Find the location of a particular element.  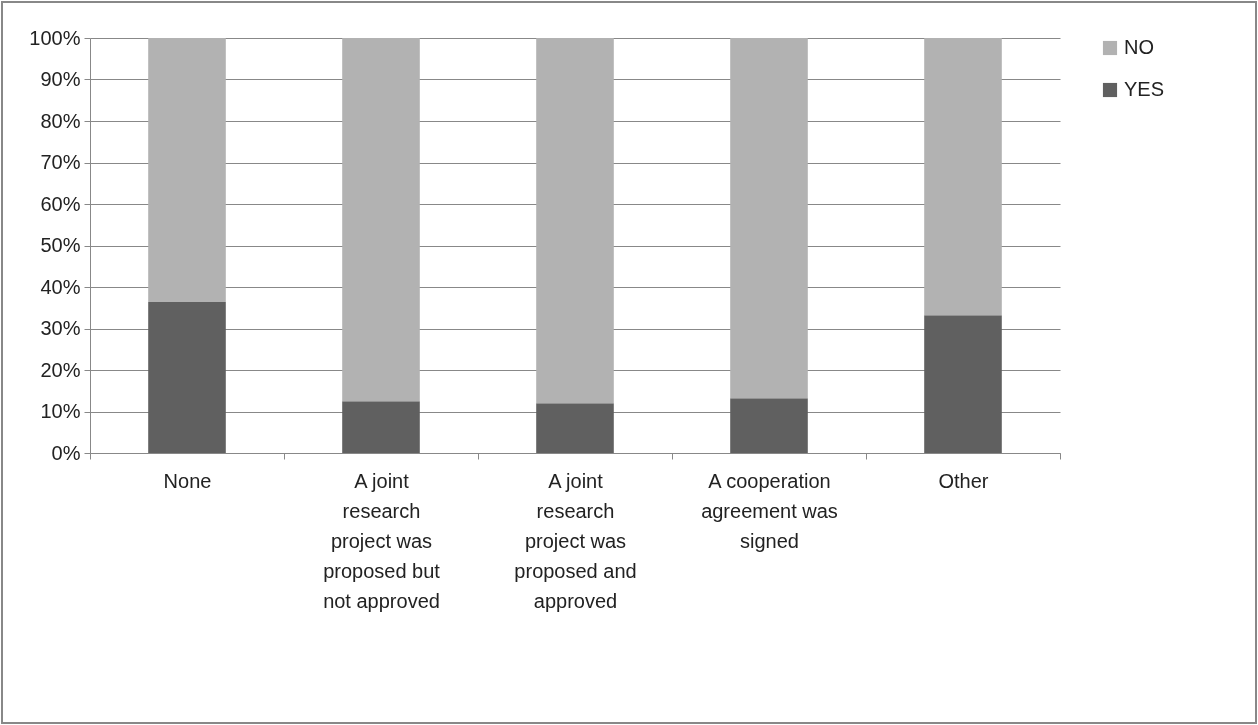

y-tick-label: 60% is located at coordinates (60, 203).